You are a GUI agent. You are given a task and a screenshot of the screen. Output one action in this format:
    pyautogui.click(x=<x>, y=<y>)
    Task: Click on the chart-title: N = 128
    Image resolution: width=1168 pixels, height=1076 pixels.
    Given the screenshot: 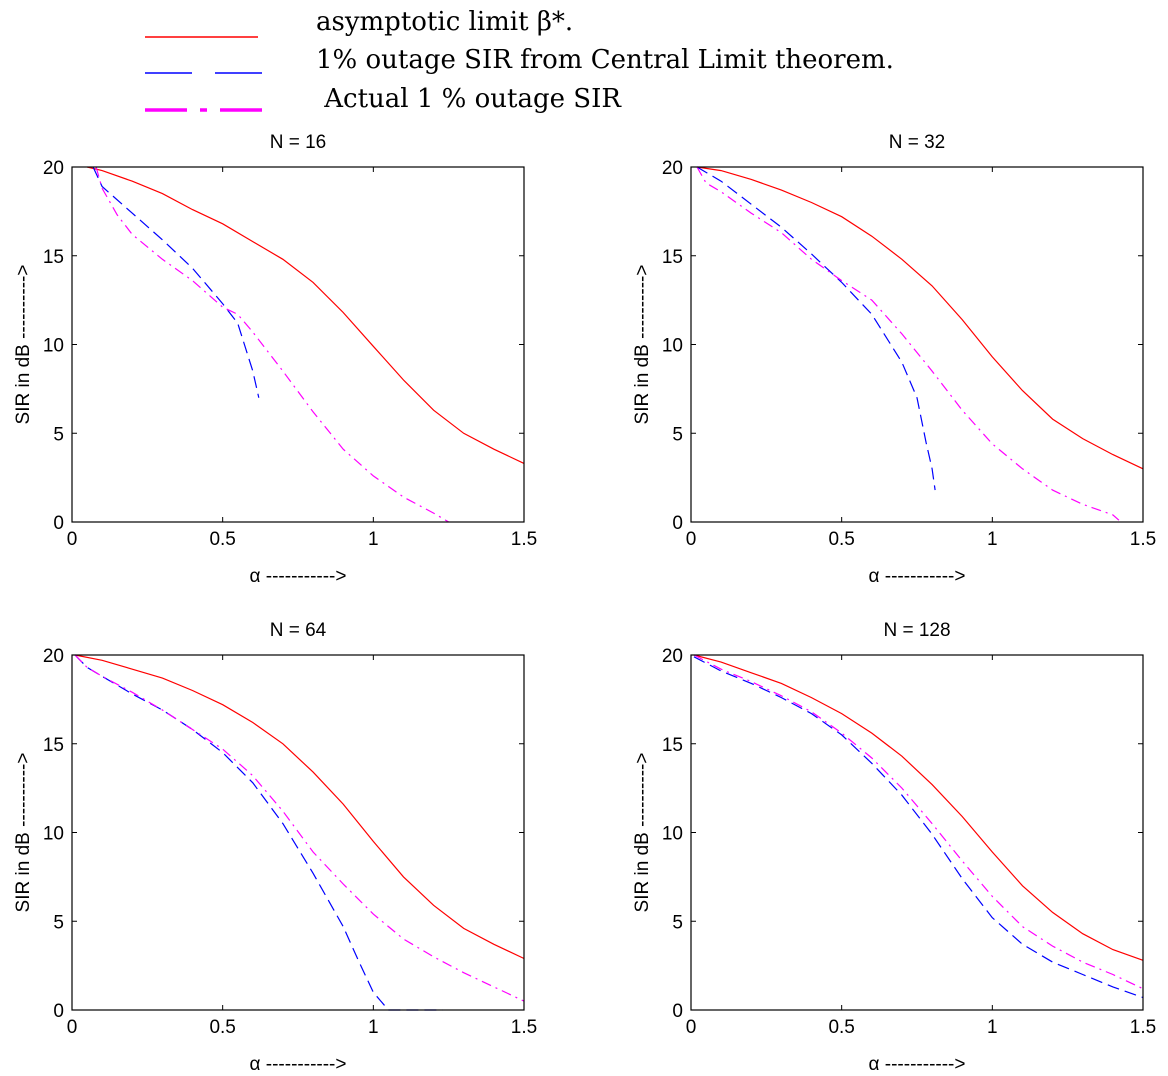 What is the action you would take?
    pyautogui.click(x=916, y=630)
    